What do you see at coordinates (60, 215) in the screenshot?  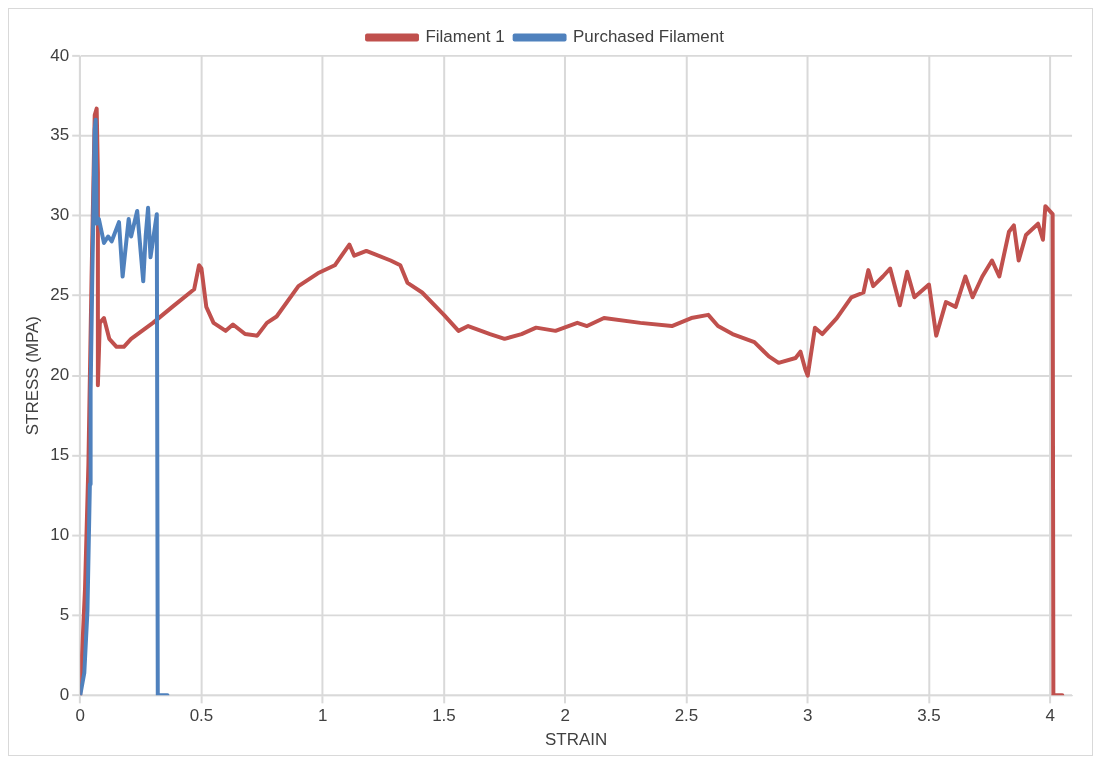 I see `y-tick-label: 30` at bounding box center [60, 215].